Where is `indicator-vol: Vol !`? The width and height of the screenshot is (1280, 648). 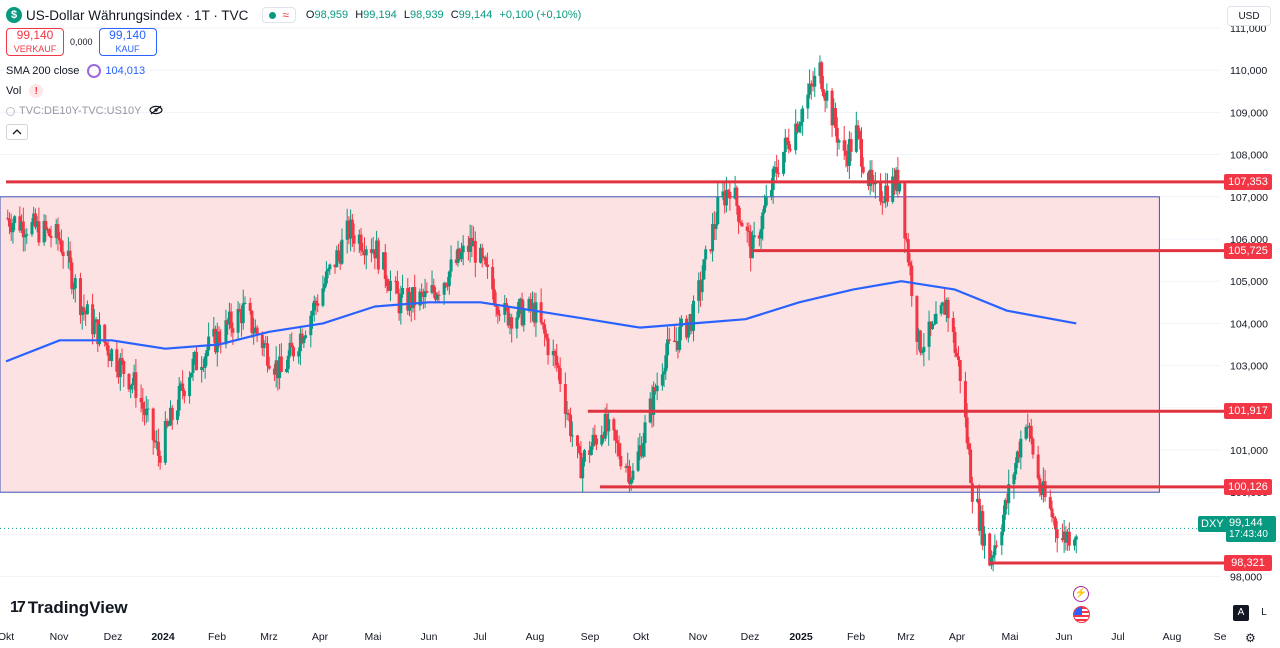 indicator-vol: Vol ! is located at coordinates (295, 91).